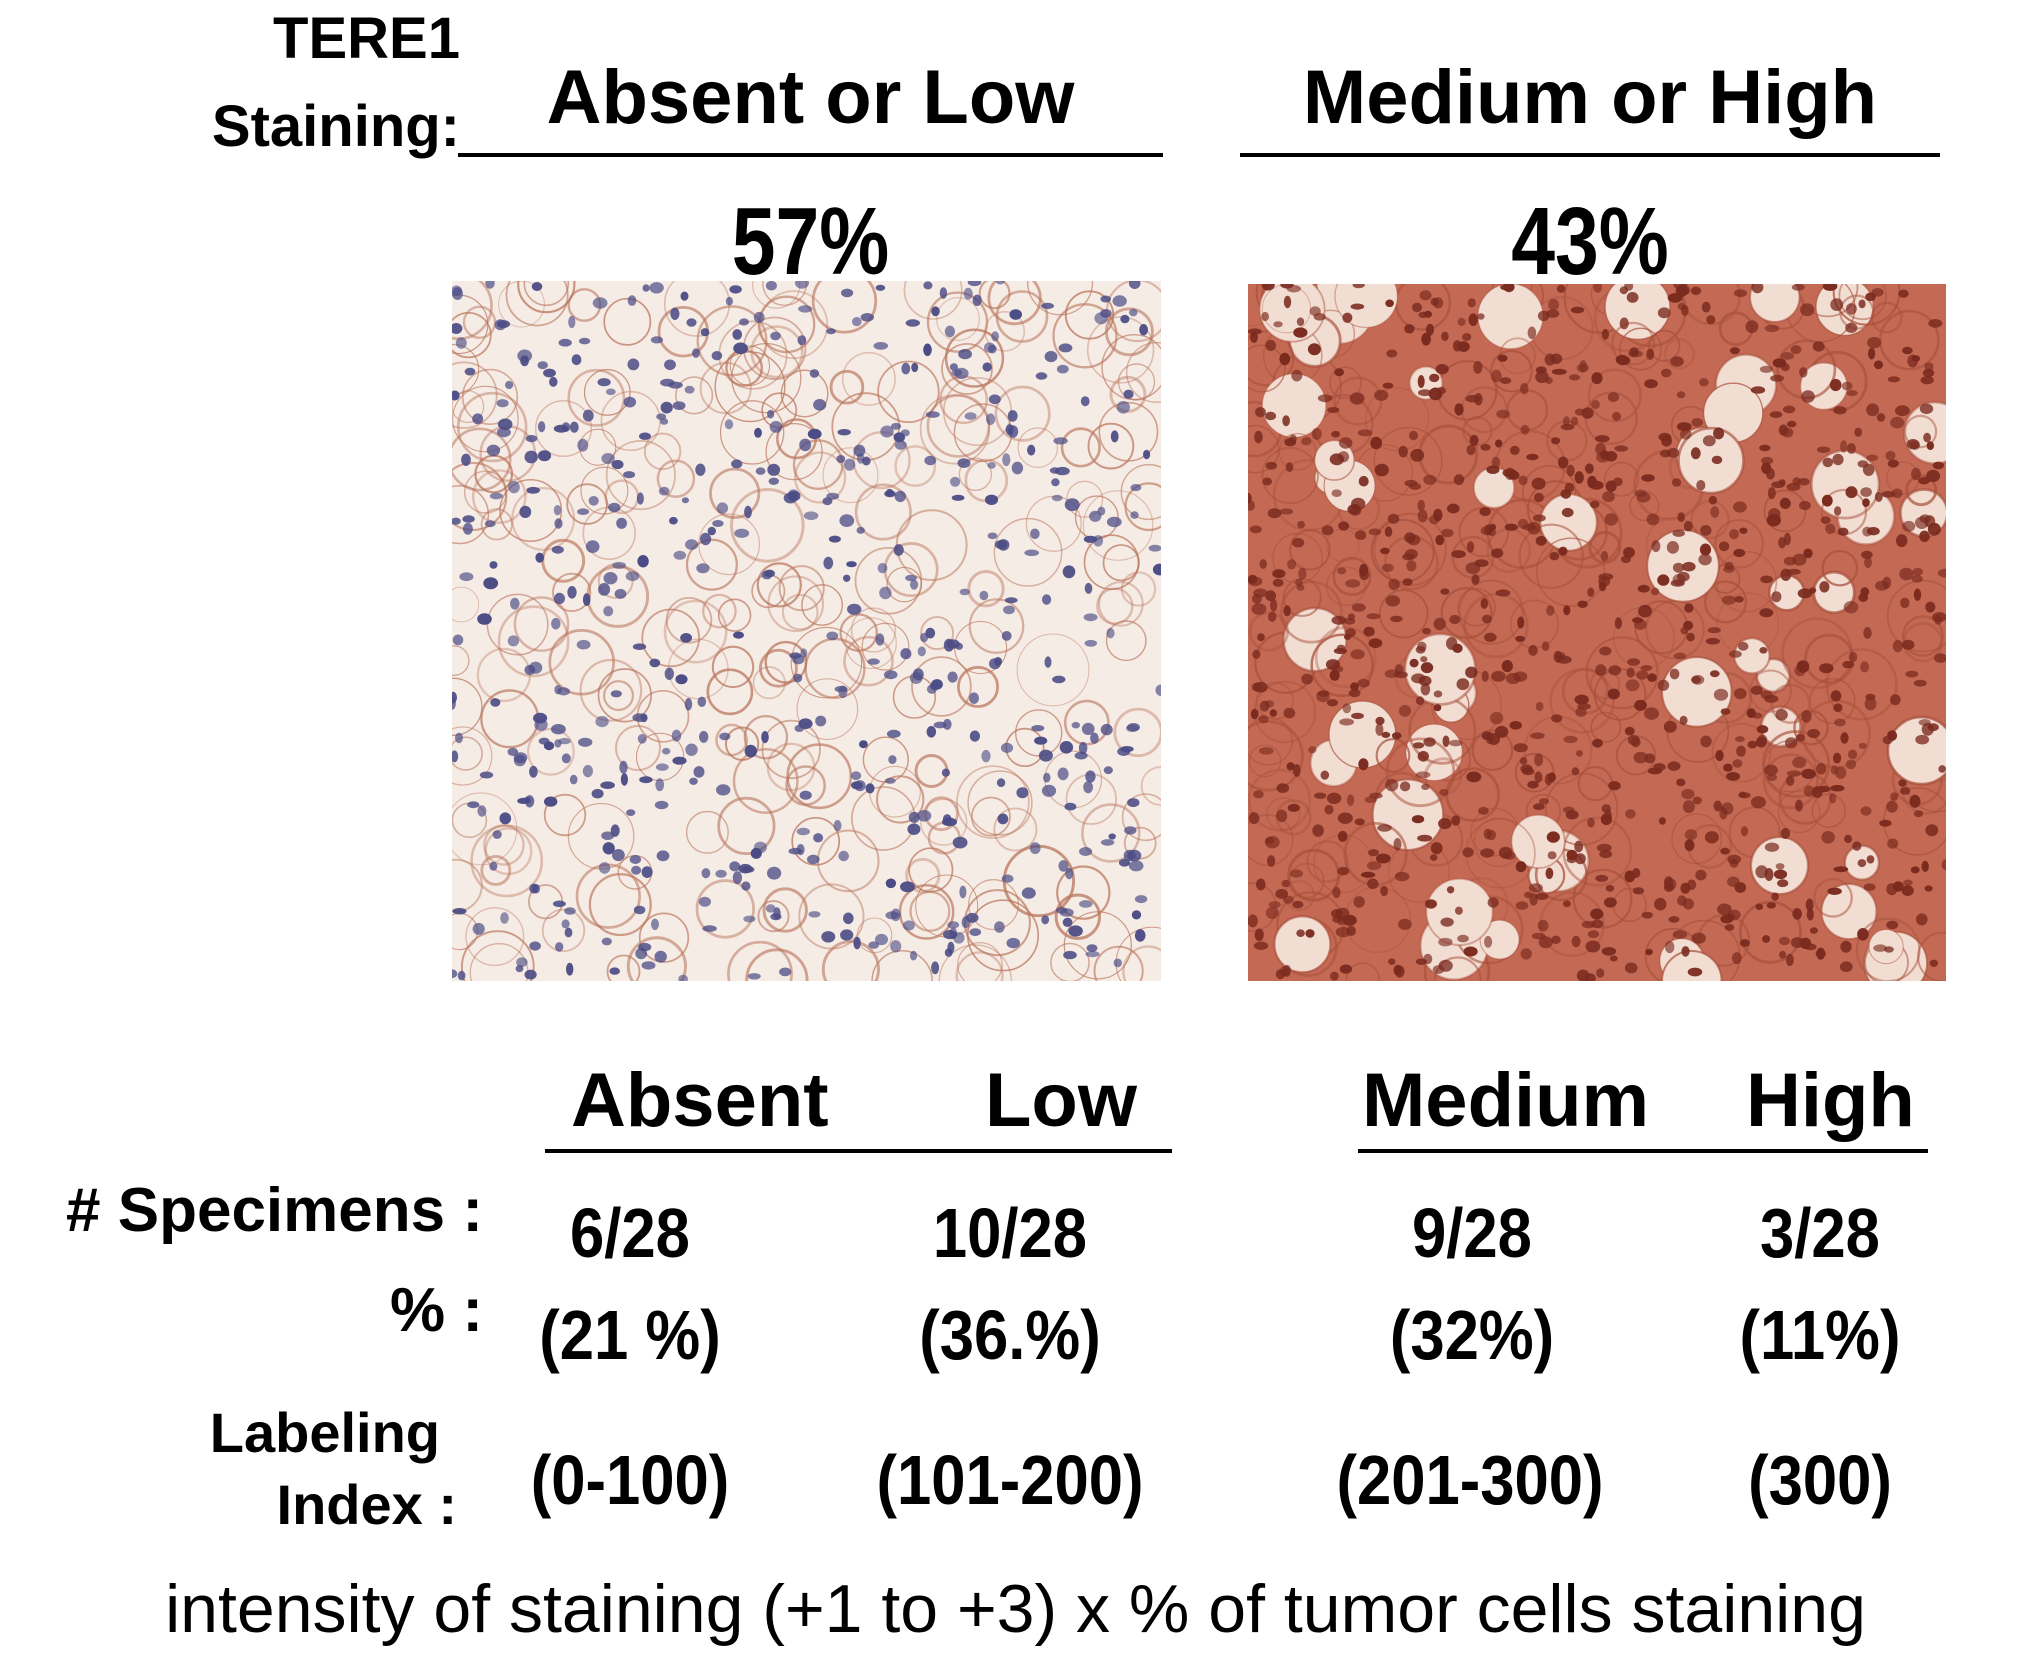 This screenshot has width=2031, height=1664. Describe the element at coordinates (1010, 1480) in the screenshot. I see `labeling-low-value: (101-200)` at that location.